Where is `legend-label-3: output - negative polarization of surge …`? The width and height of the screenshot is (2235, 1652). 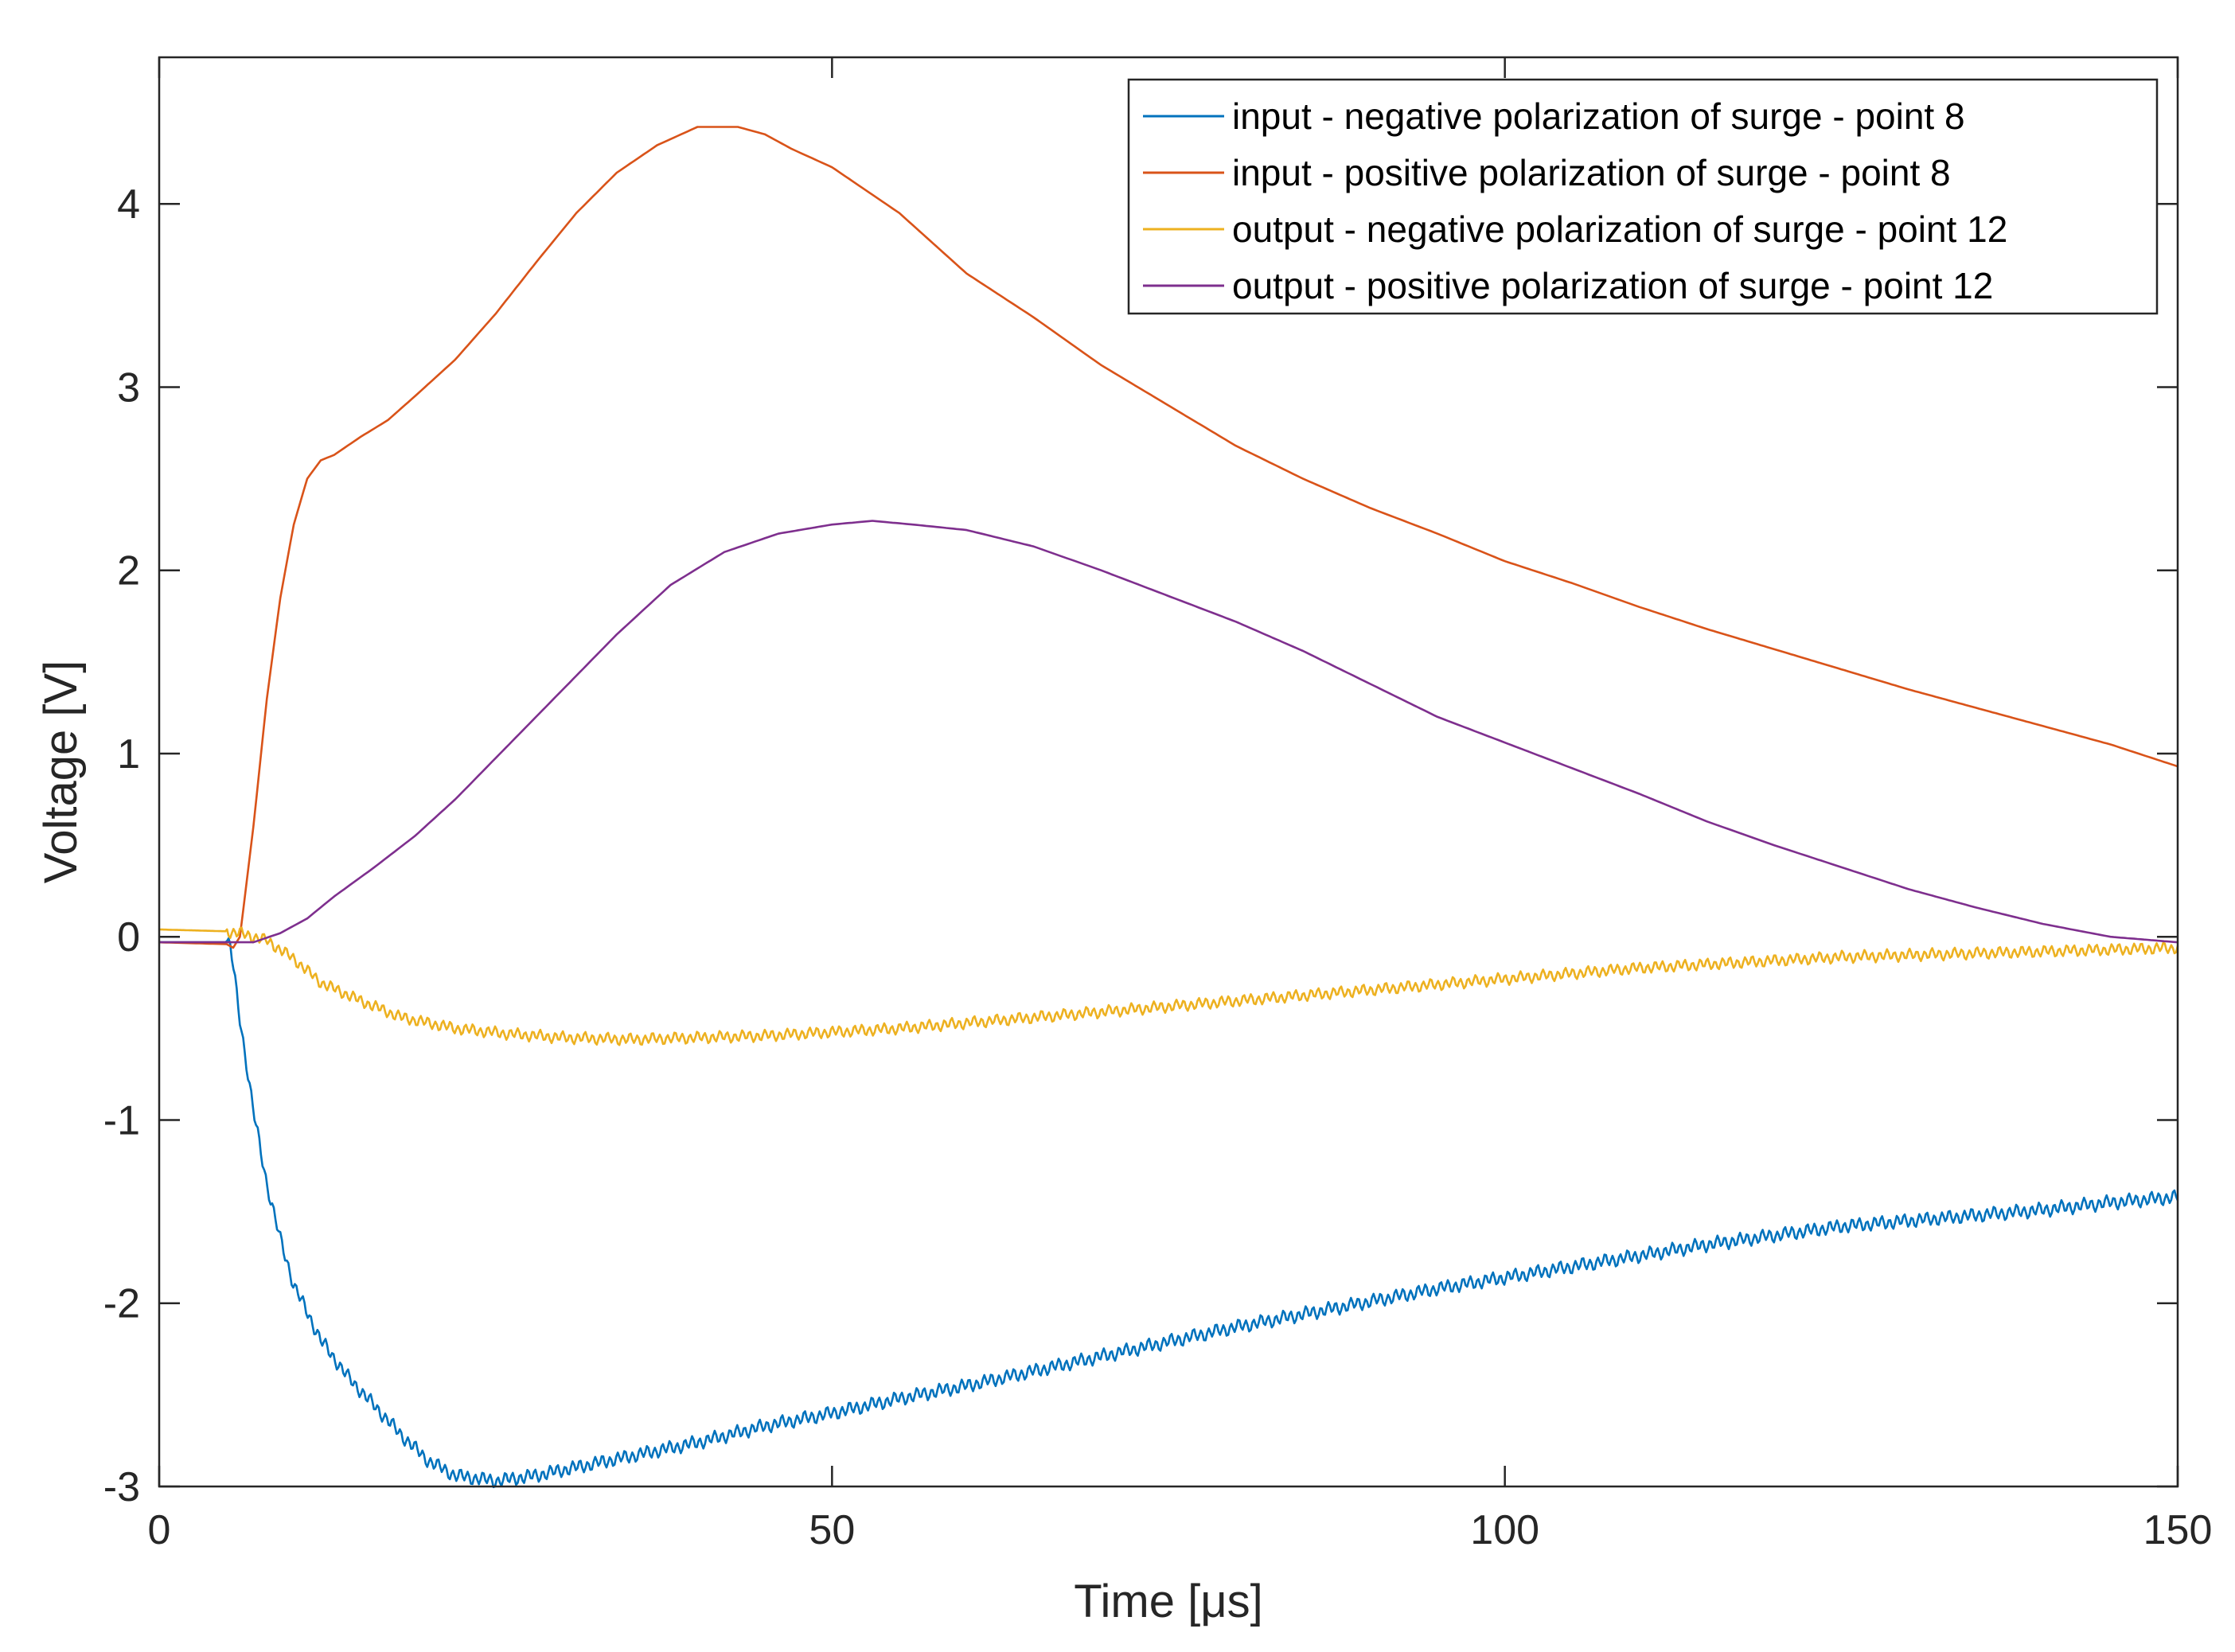
legend-label-3: output - negative polarization of surge … is located at coordinates (1619, 229).